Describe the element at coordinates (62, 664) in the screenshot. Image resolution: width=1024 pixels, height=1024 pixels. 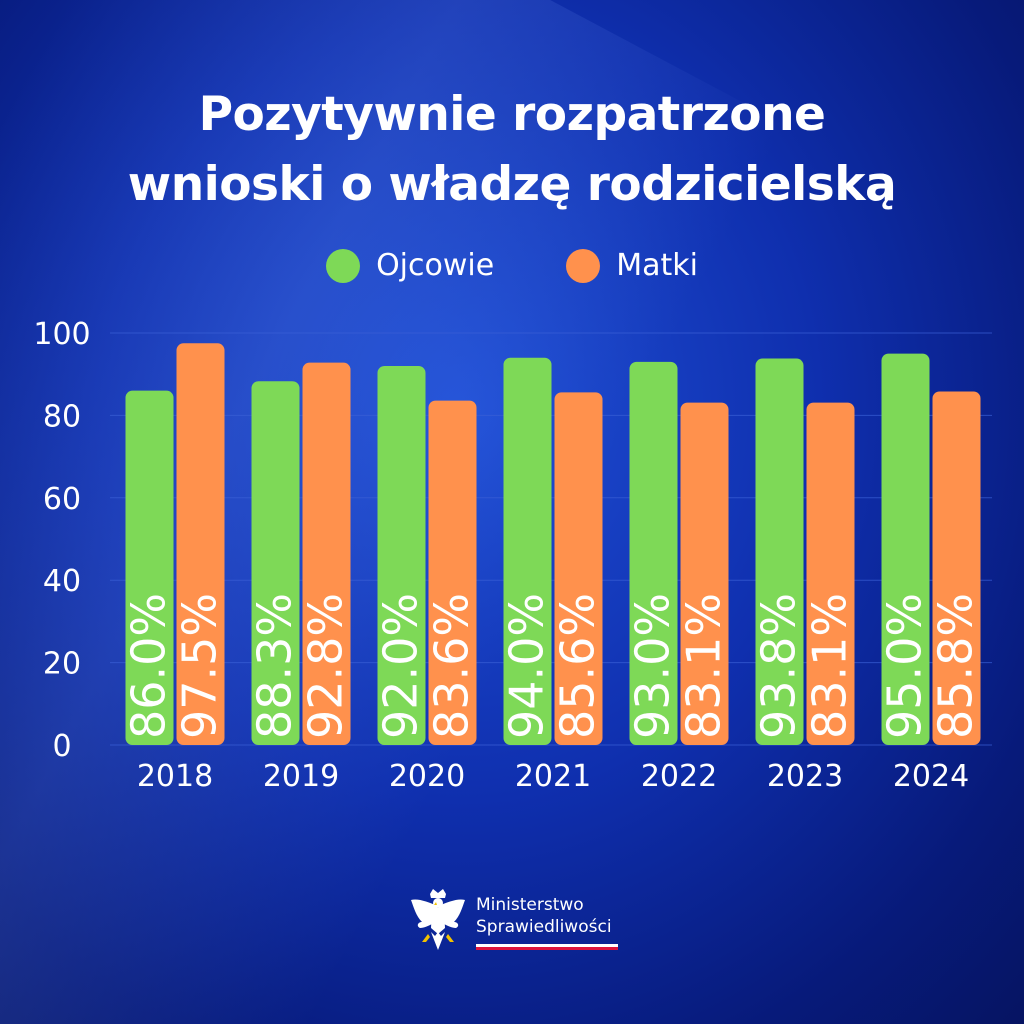
I see `y-tick-label: 20` at that location.